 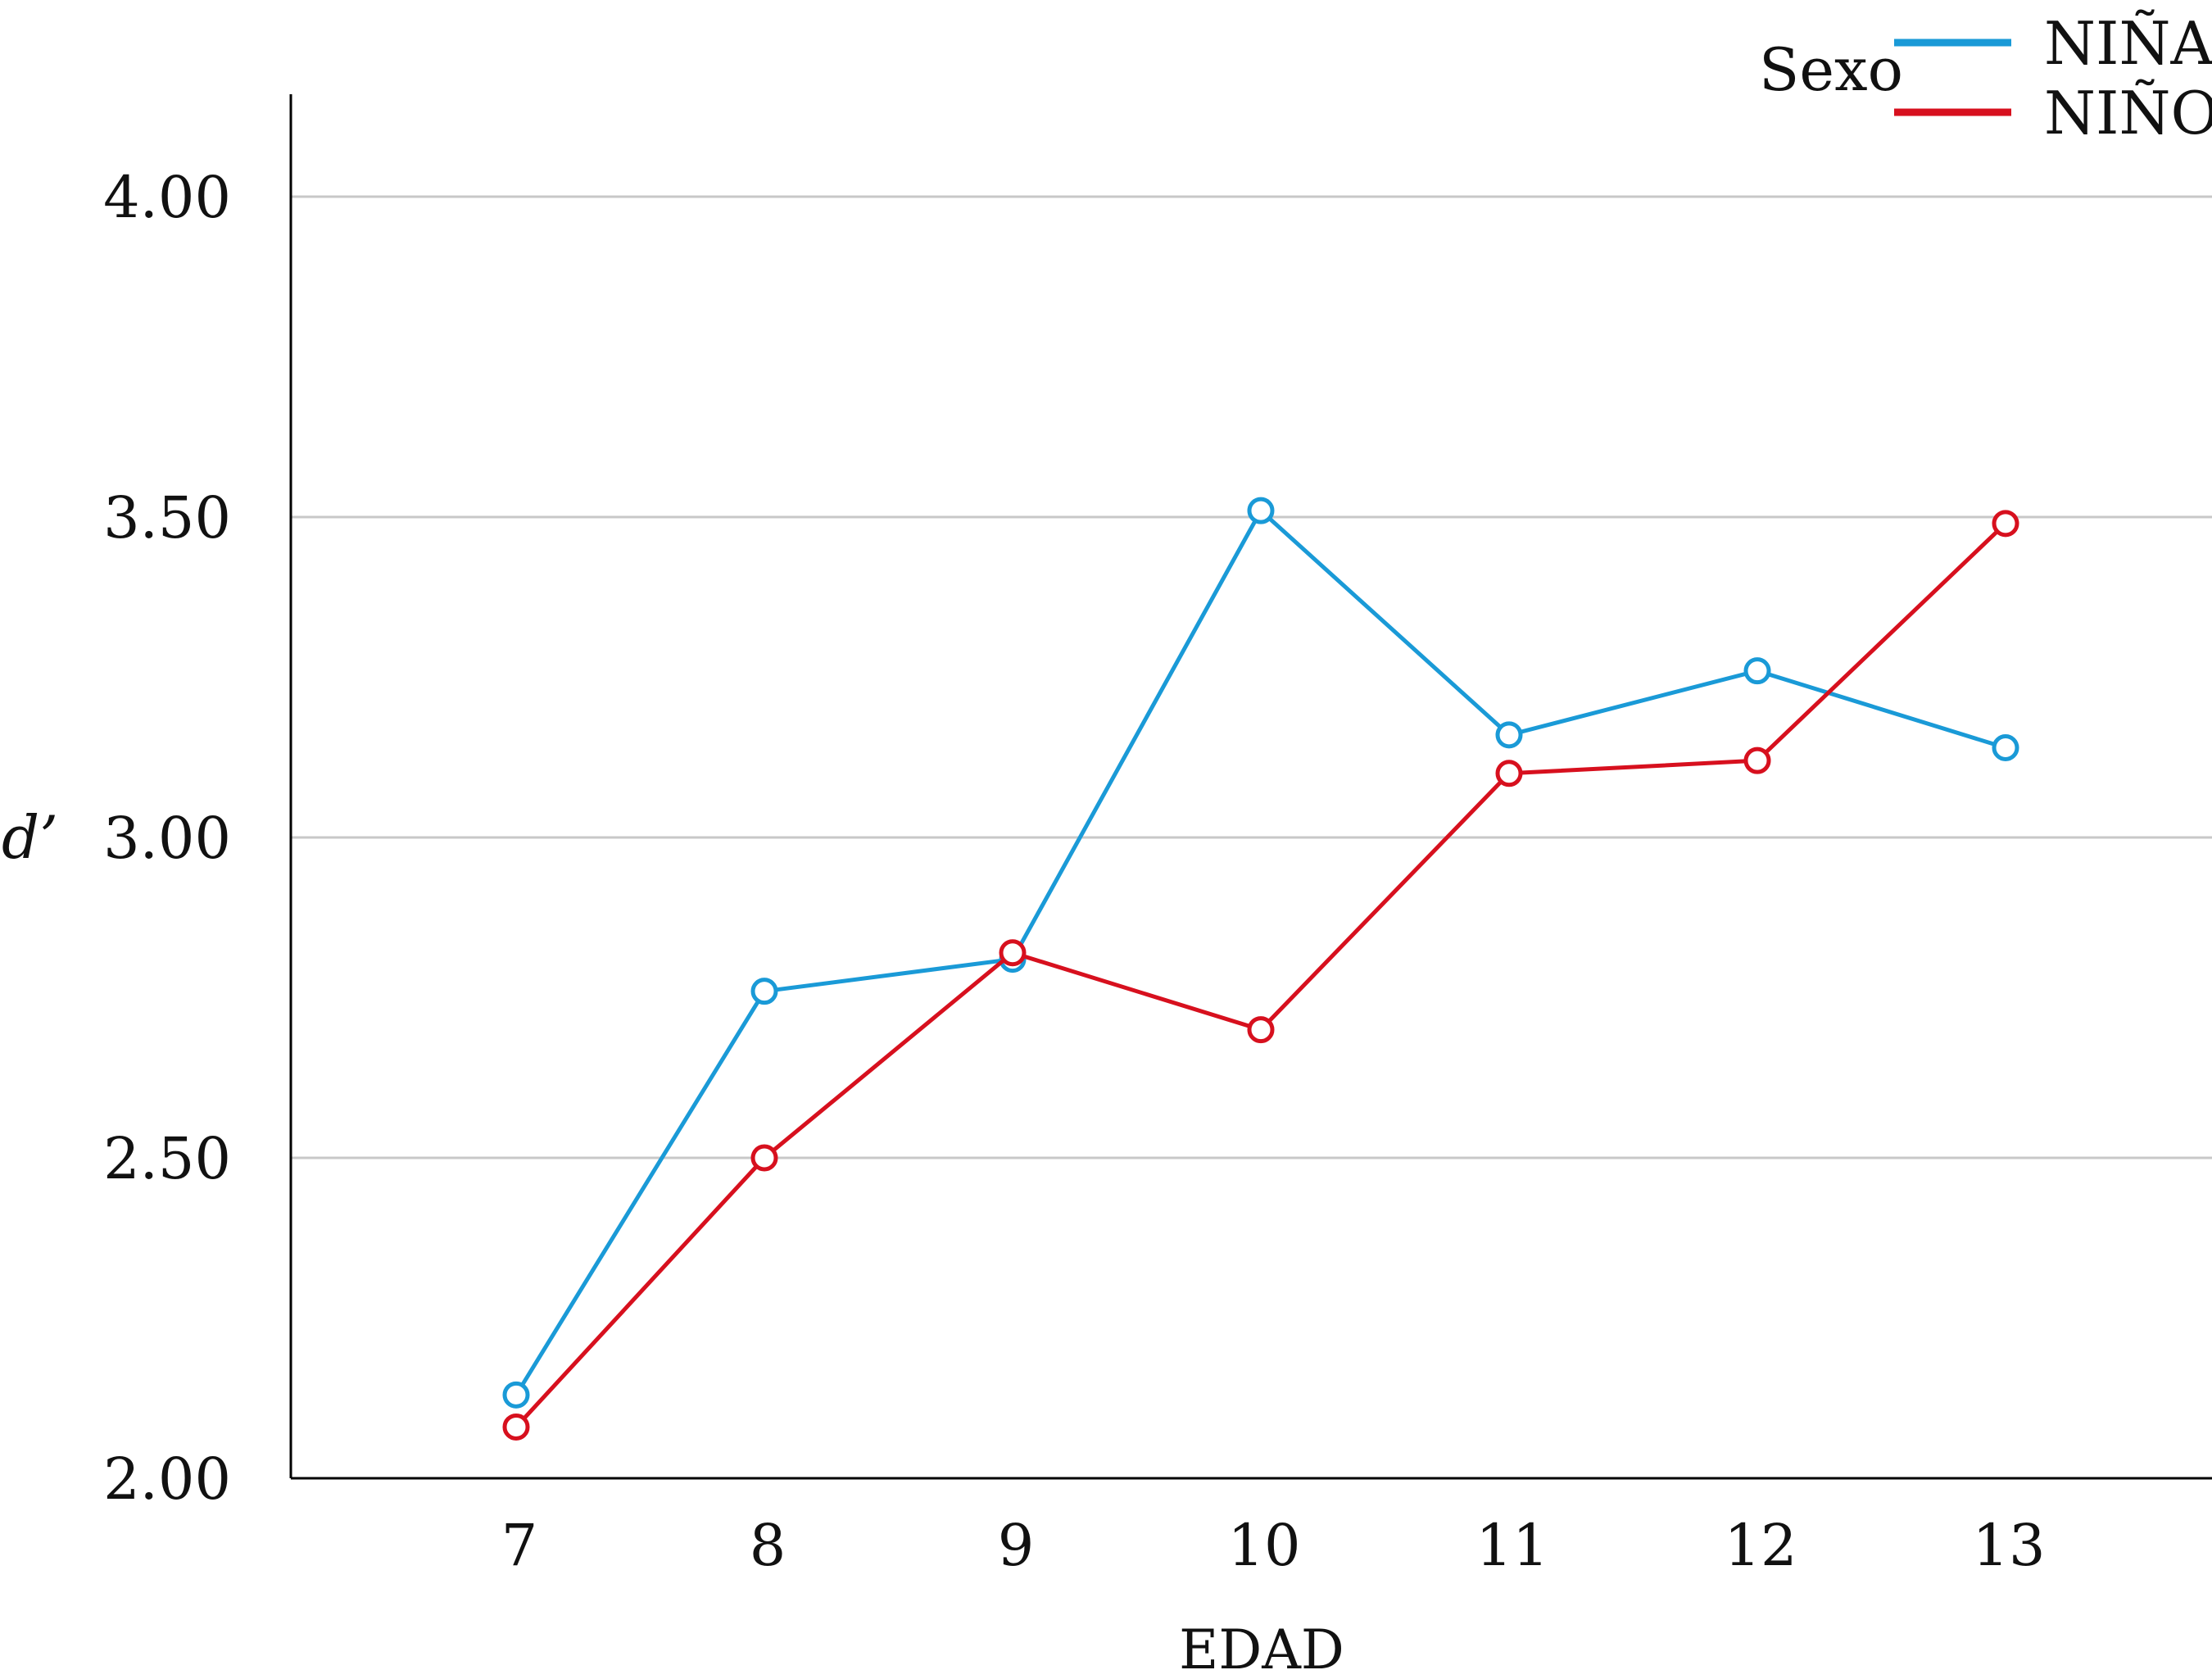 What do you see at coordinates (1760, 1545) in the screenshot?
I see `x-tick-label: 12` at bounding box center [1760, 1545].